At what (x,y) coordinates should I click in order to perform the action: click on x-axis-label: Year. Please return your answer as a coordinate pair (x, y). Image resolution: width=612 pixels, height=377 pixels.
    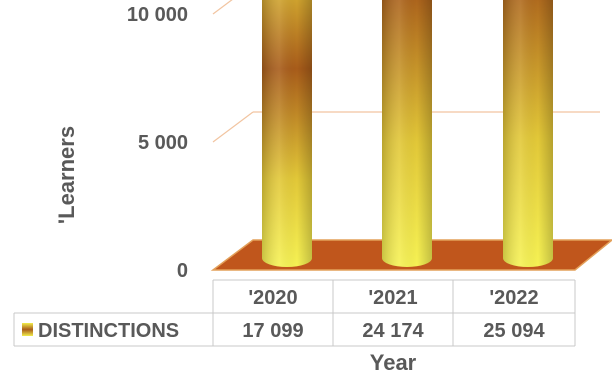
    Looking at the image, I should click on (393, 362).